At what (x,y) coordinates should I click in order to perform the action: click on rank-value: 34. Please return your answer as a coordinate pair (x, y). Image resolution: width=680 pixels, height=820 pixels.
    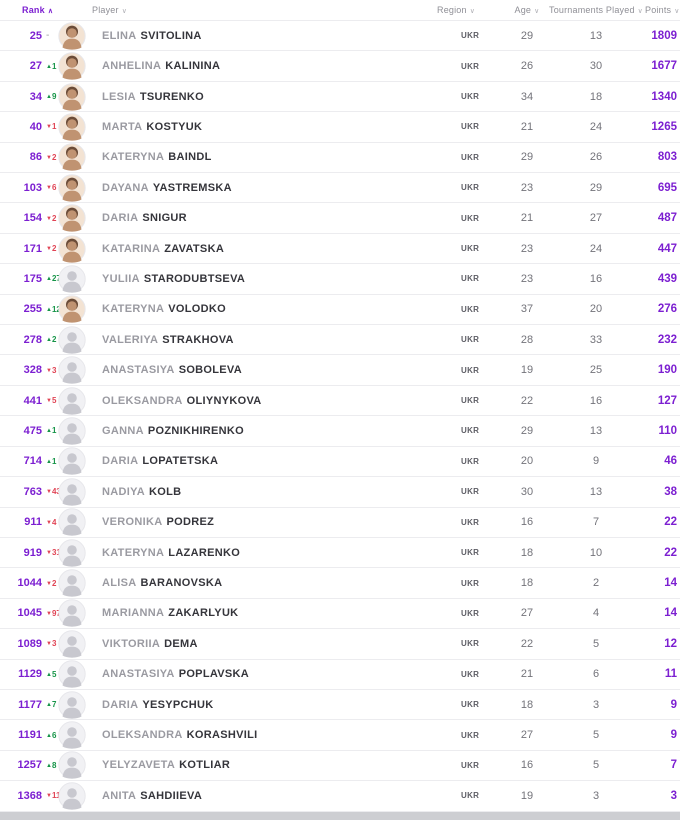
    Looking at the image, I should click on (35, 96).